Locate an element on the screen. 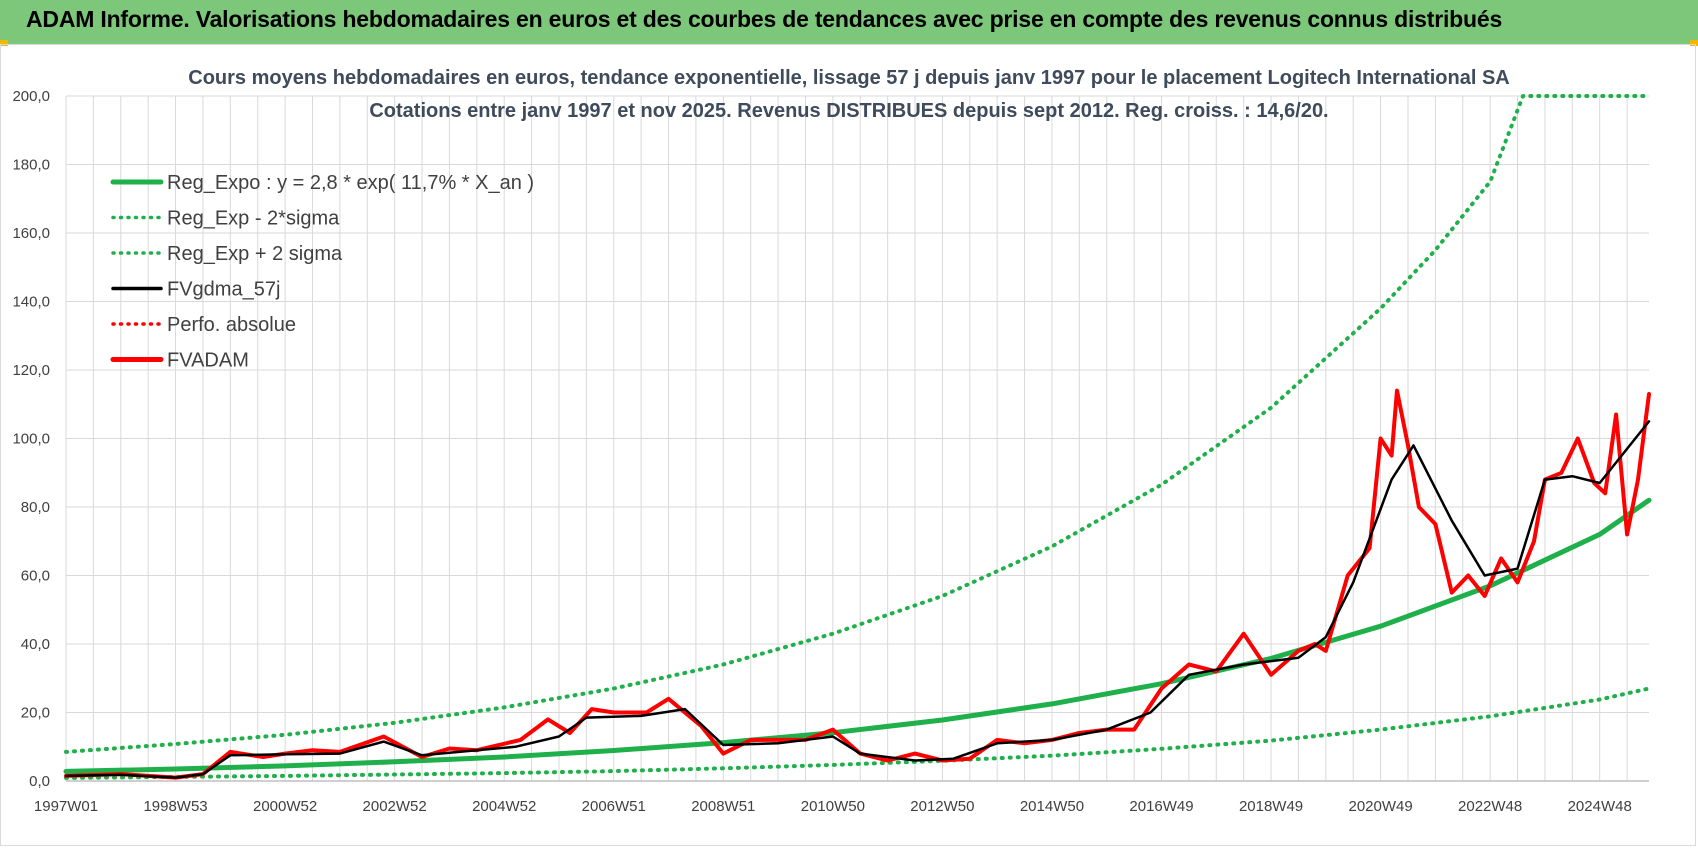 This screenshot has height=848, width=1698. x-tick-label: 1997W01 is located at coordinates (66, 806).